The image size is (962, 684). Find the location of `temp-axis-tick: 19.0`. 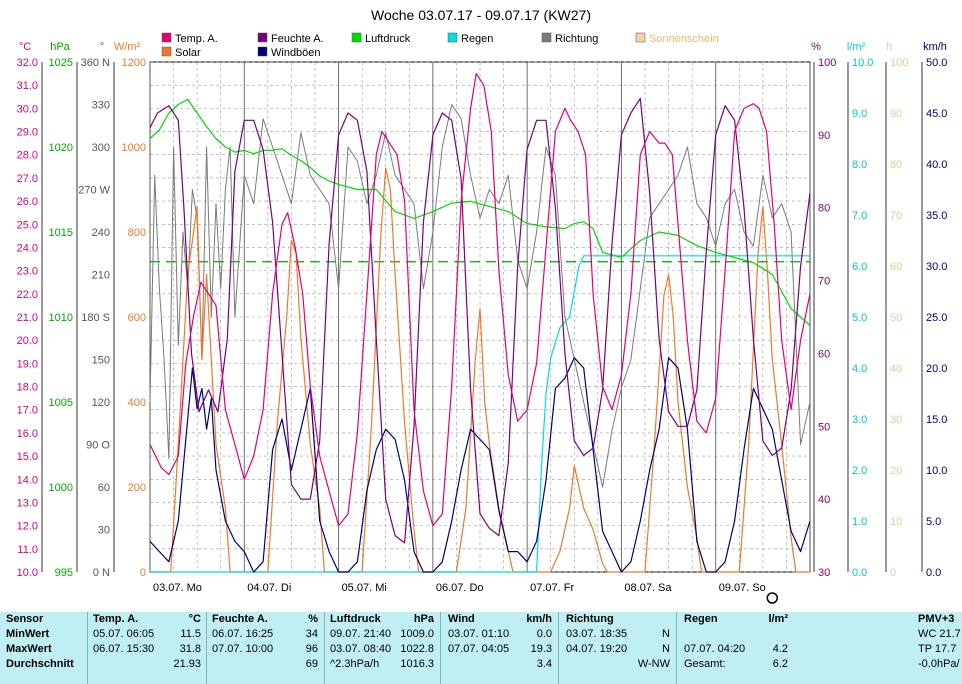

temp-axis-tick: 19.0 is located at coordinates (27, 364).